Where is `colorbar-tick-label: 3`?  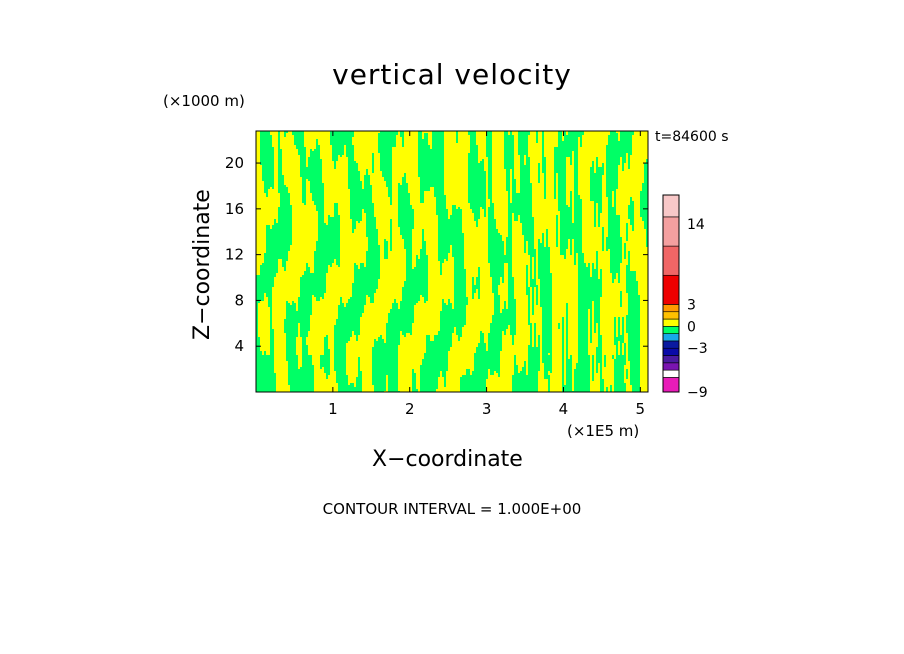 colorbar-tick-label: 3 is located at coordinates (691, 305).